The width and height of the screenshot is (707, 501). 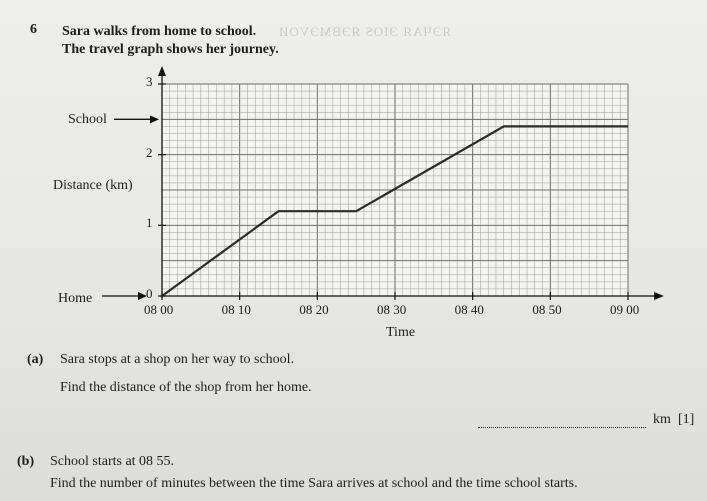 What do you see at coordinates (562, 423) in the screenshot?
I see `answer-line-a` at bounding box center [562, 423].